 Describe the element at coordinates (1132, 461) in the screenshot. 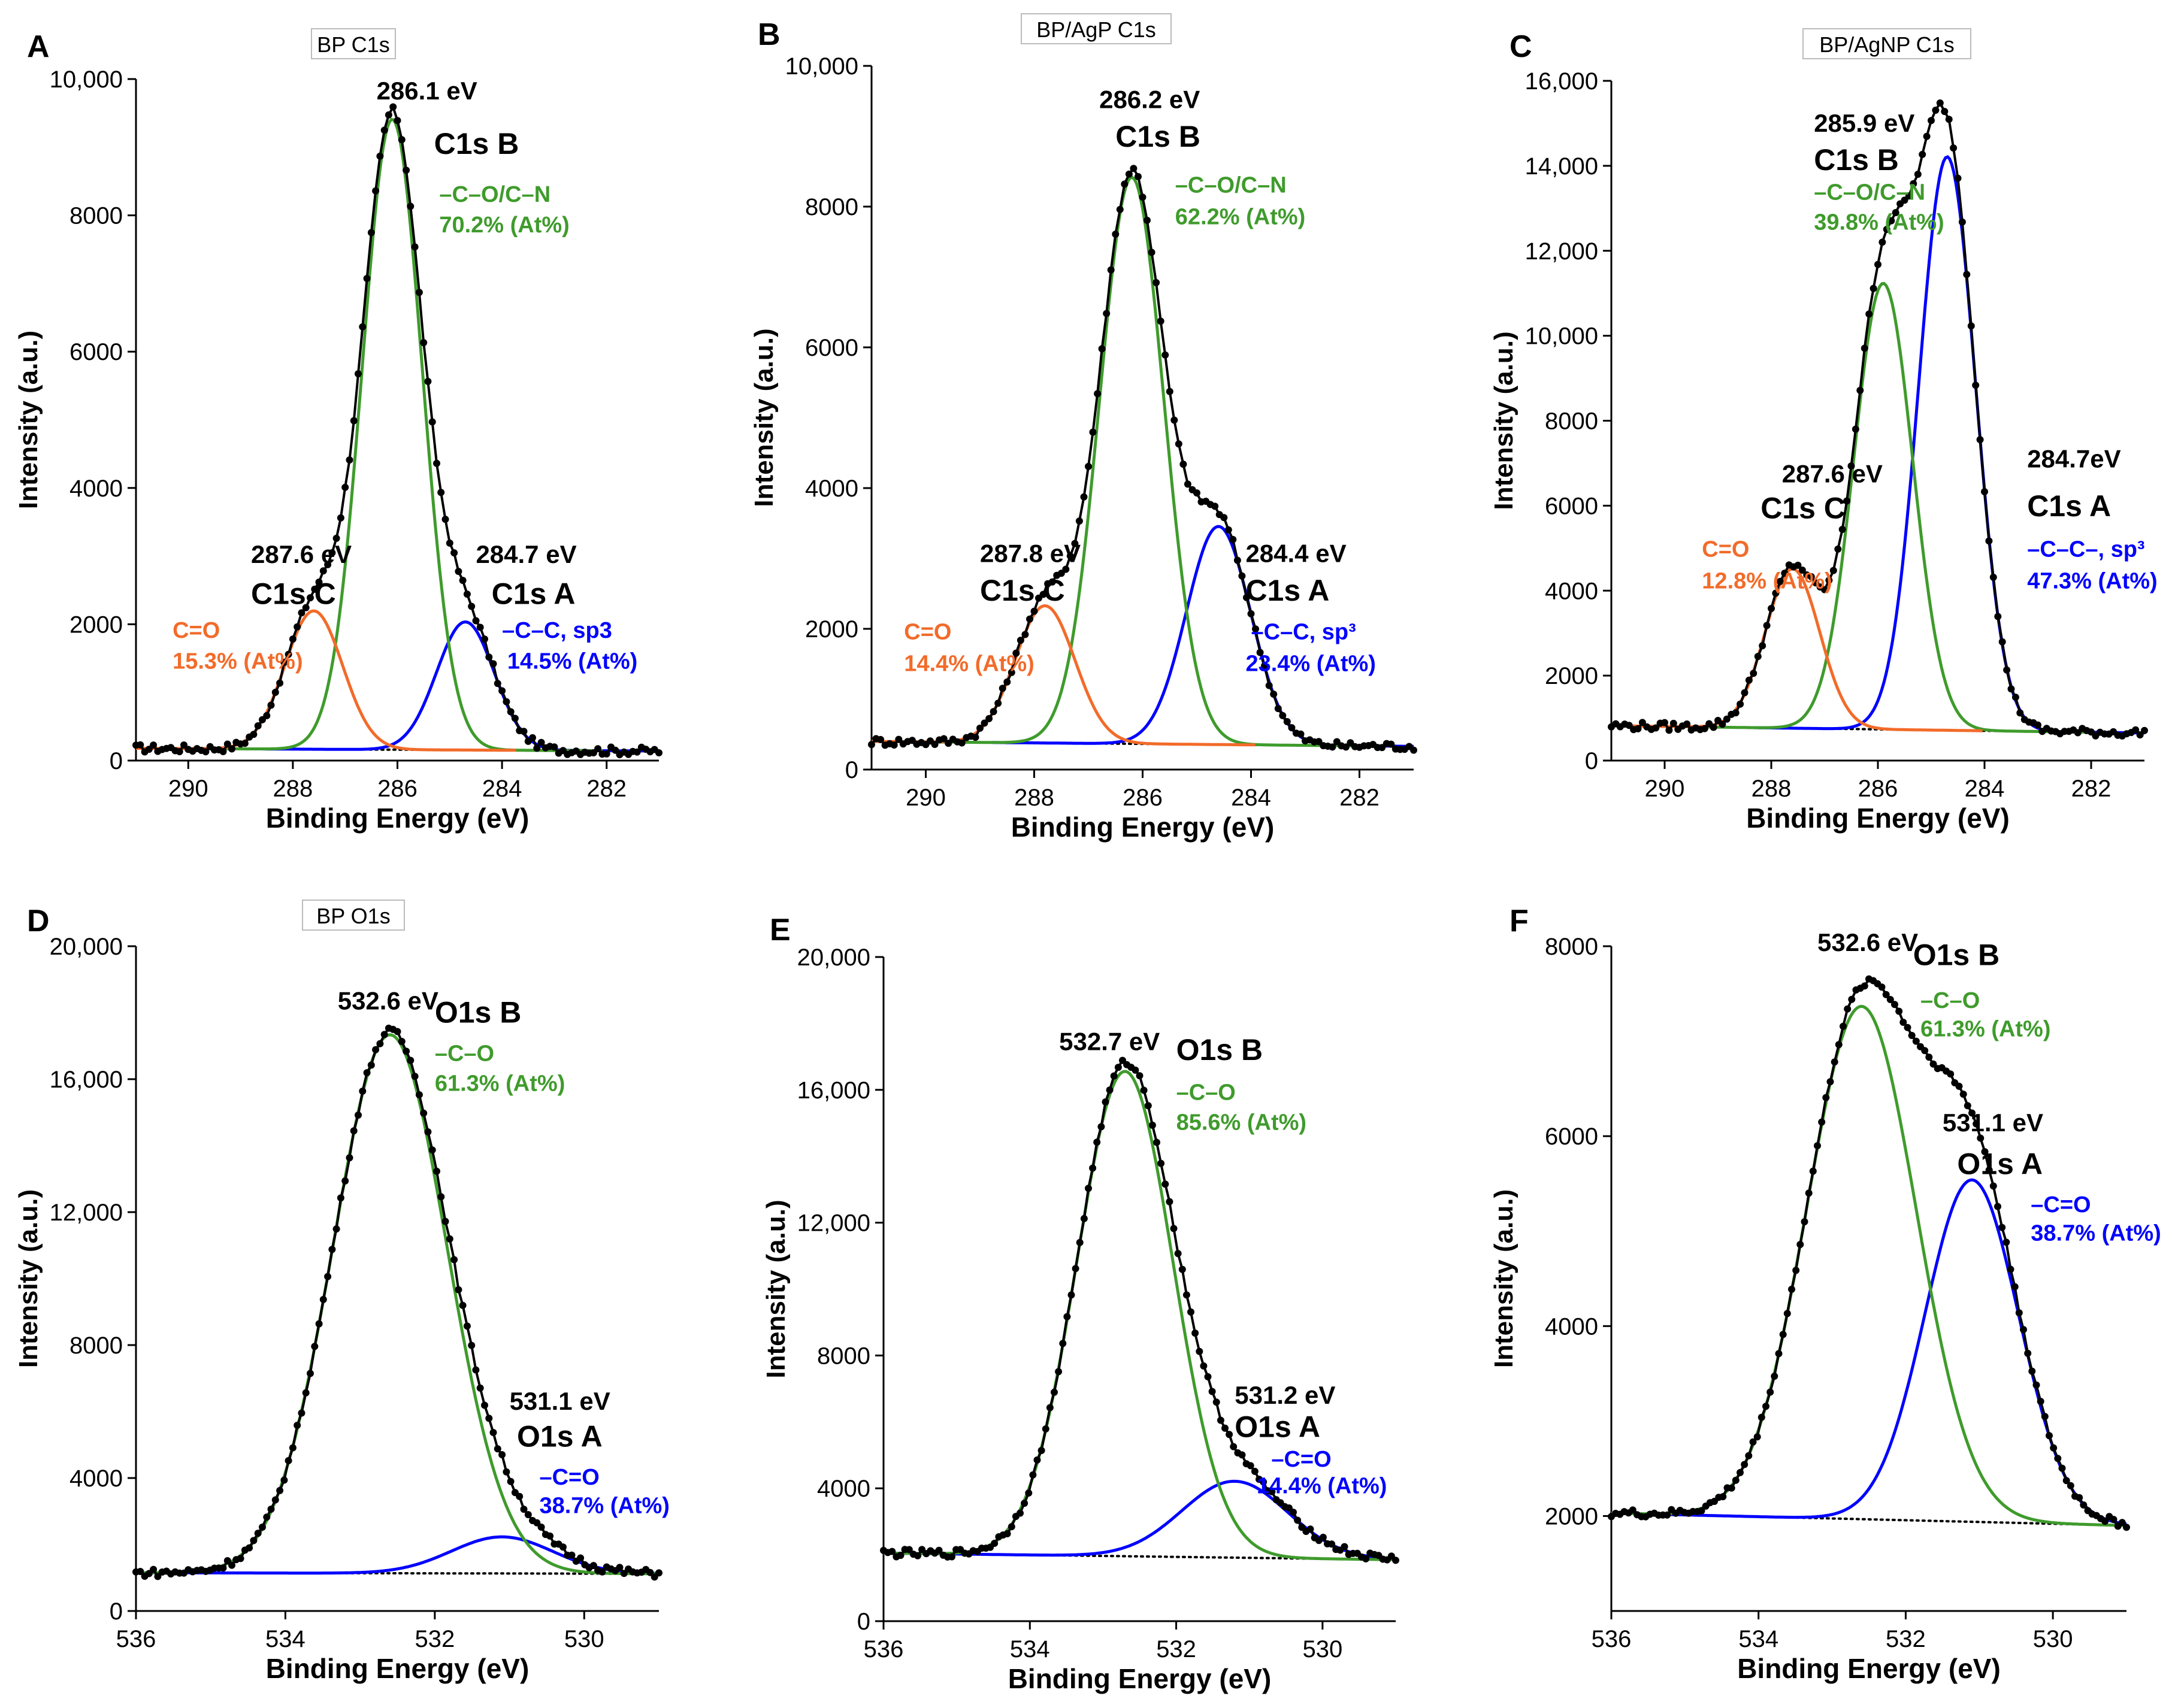

I see `peak-c1s-b` at that location.